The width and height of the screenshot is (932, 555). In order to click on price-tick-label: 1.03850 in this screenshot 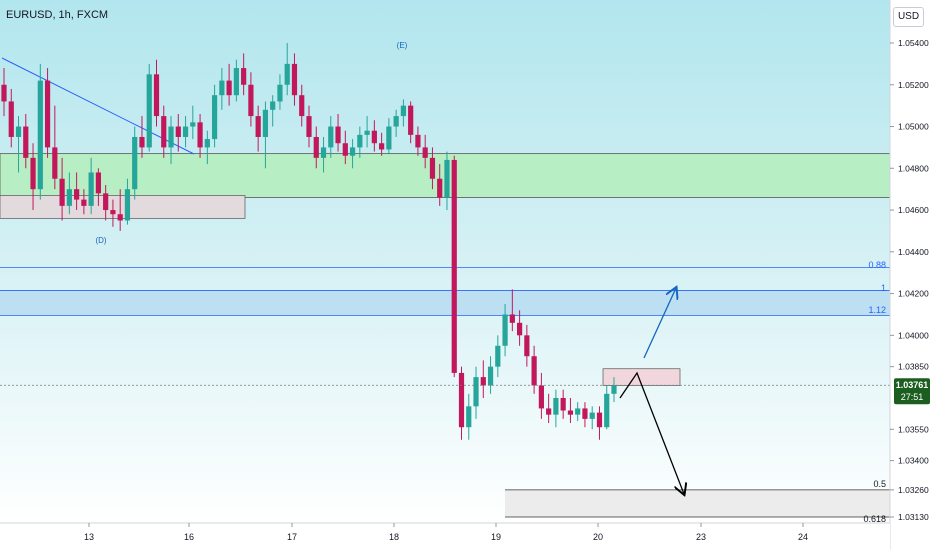, I will do `click(913, 367)`.